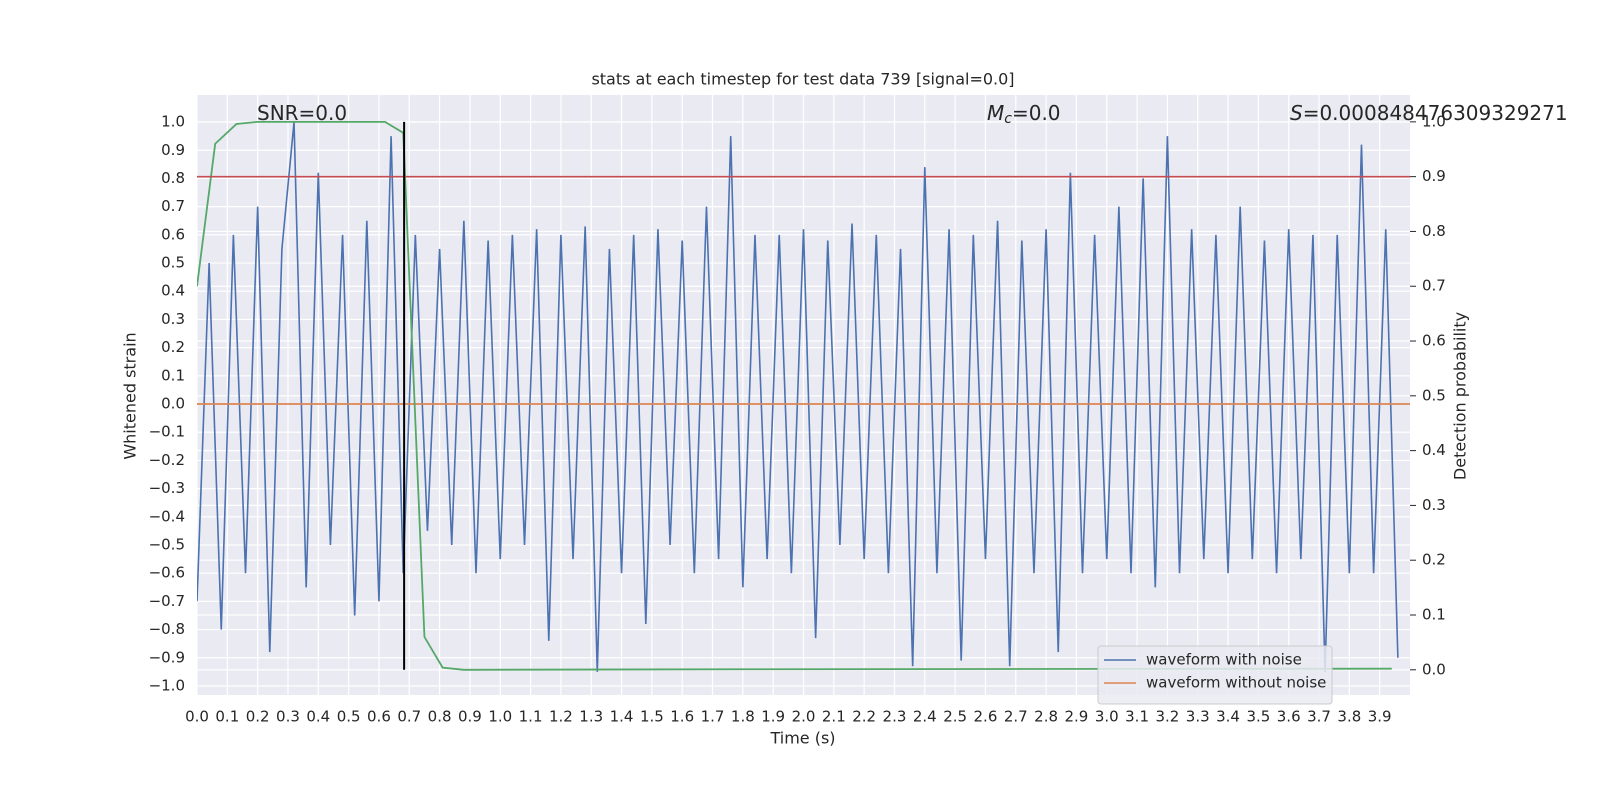 The image size is (1600, 800). I want to click on x-tick-label: 2.9, so click(1076, 717).